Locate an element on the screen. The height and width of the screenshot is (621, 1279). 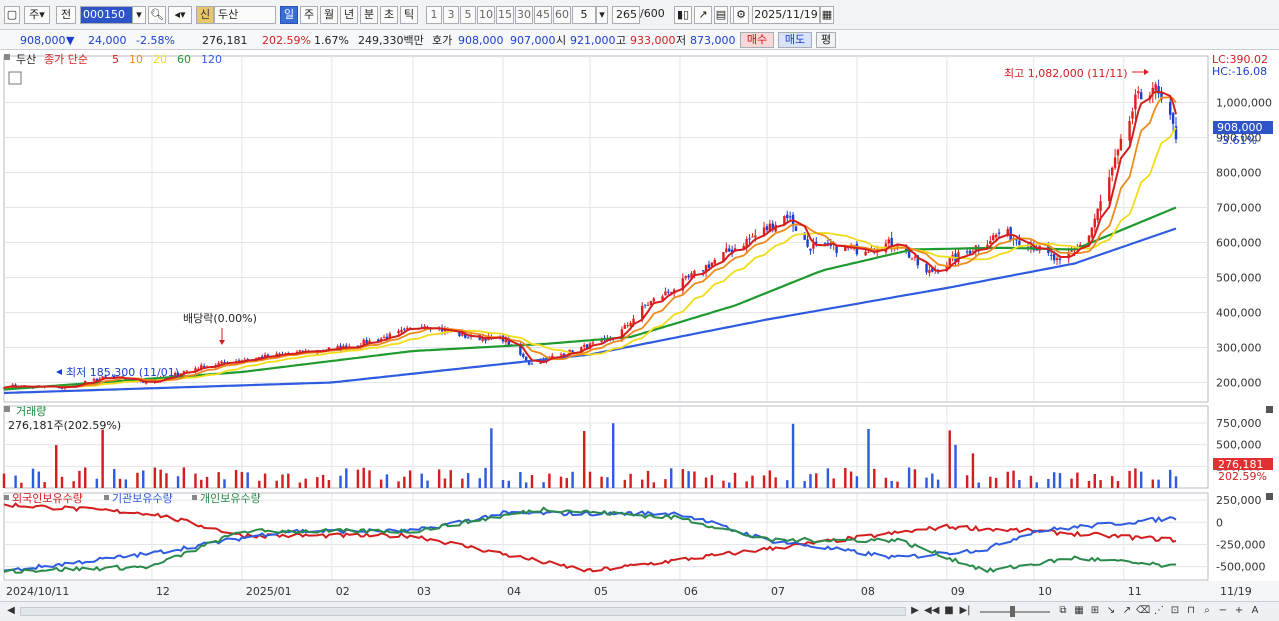
eraser-icon: ⌫ is located at coordinates (1143, 610).